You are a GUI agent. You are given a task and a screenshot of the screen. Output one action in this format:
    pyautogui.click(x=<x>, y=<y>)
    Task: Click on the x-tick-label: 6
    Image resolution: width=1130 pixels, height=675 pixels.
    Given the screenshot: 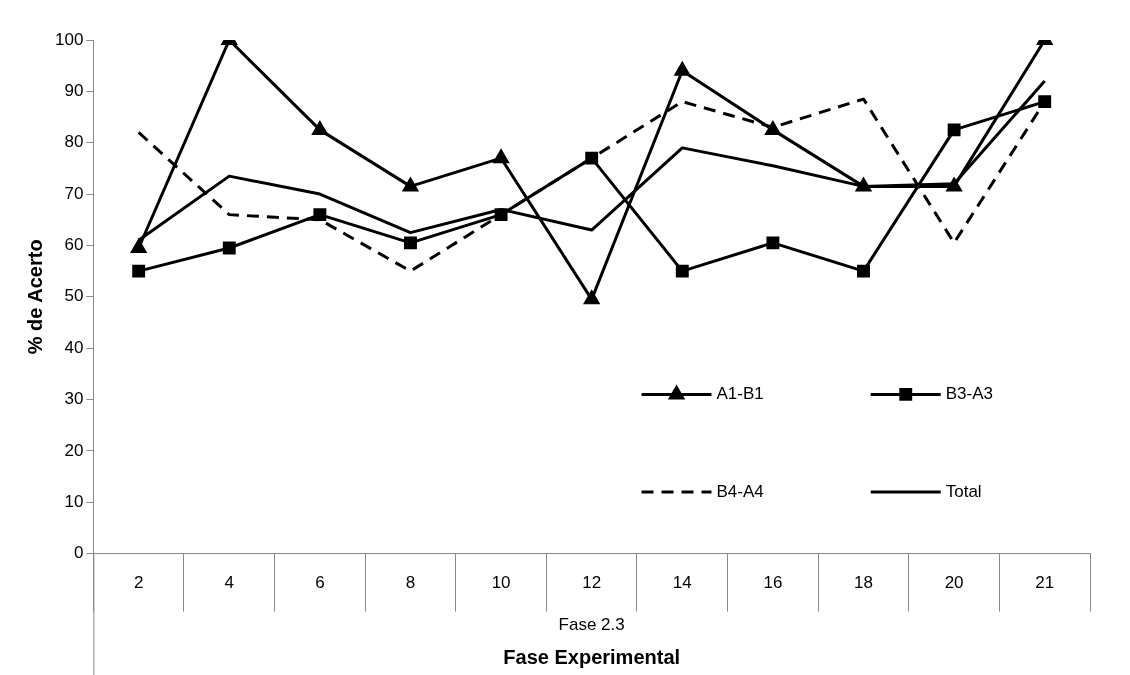 What is the action you would take?
    pyautogui.click(x=320, y=583)
    